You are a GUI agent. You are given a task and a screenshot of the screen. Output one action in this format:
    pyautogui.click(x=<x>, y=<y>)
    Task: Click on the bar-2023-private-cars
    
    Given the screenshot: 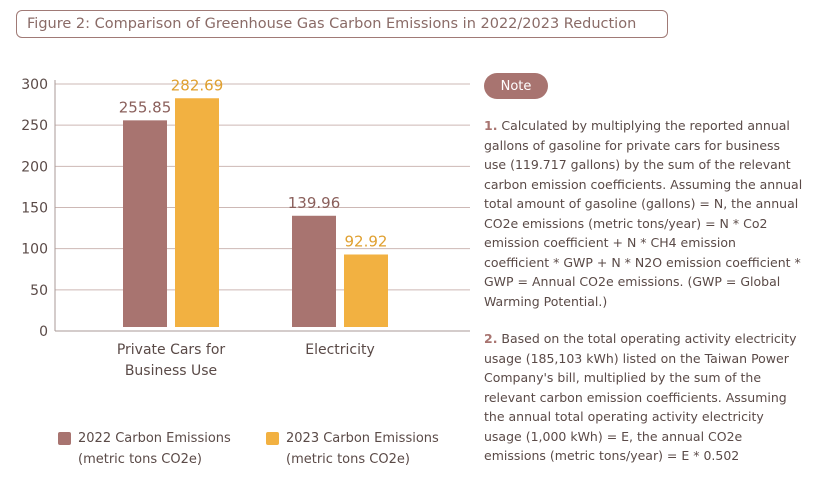 What is the action you would take?
    pyautogui.click(x=197, y=213)
    